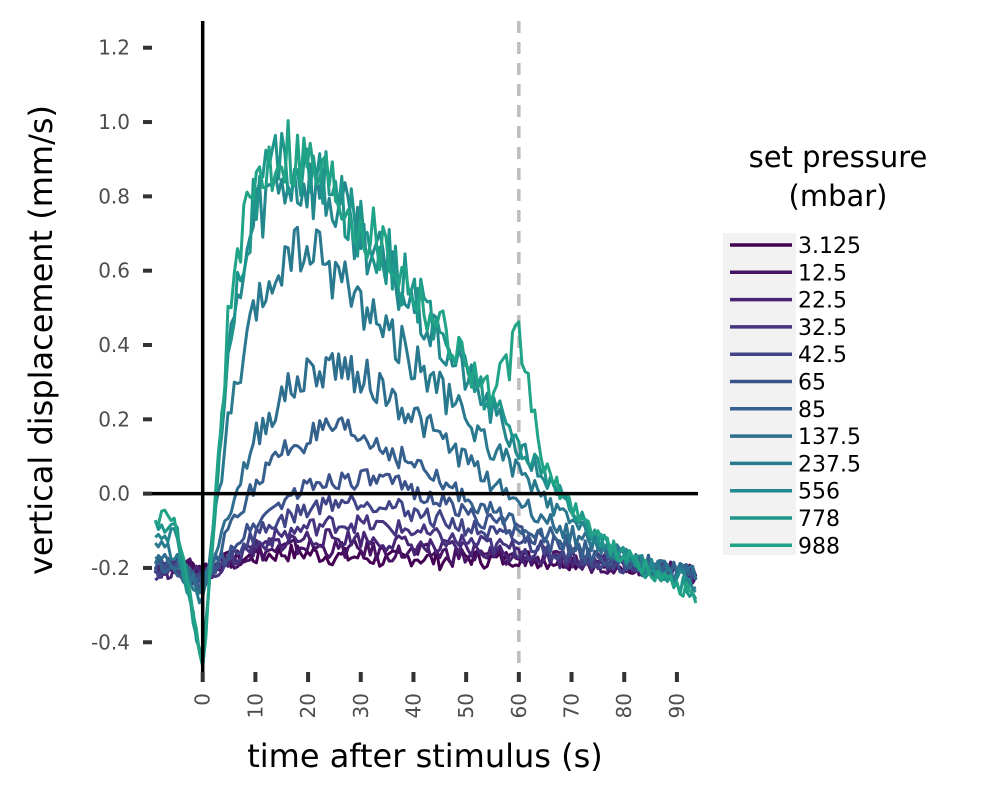 The width and height of the screenshot is (1000, 800). Describe the element at coordinates (308, 705) in the screenshot. I see `x-tick-label: 20` at that location.